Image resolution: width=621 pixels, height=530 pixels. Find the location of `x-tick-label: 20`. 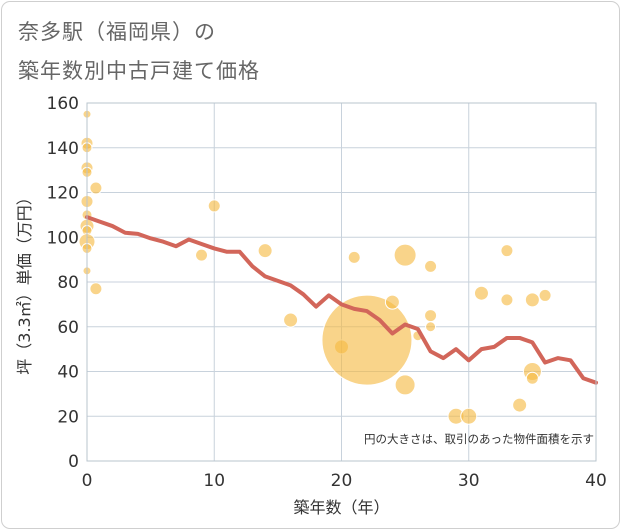

x-tick-label: 20 is located at coordinates (342, 481).